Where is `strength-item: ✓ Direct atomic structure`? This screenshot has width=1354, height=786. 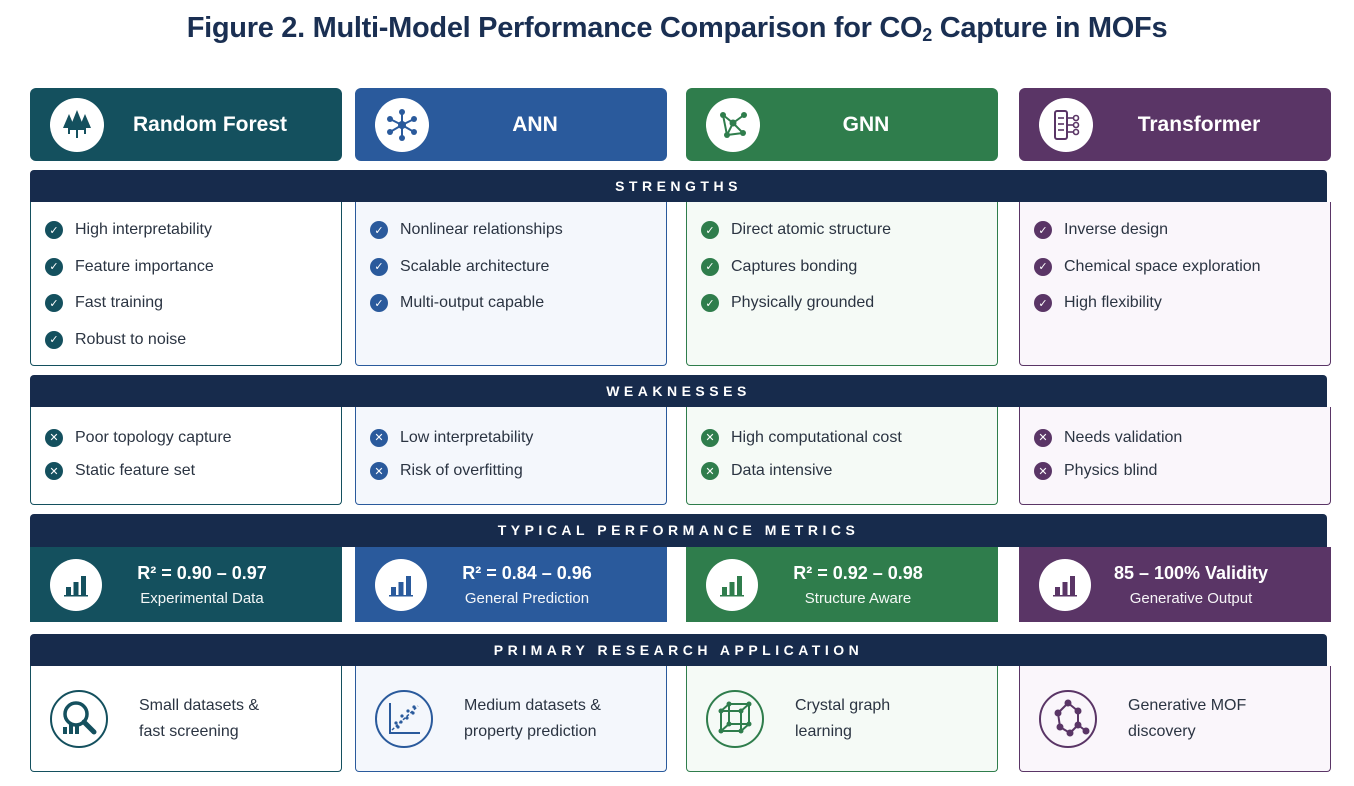
strength-item: ✓ Direct atomic structure is located at coordinates (849, 230).